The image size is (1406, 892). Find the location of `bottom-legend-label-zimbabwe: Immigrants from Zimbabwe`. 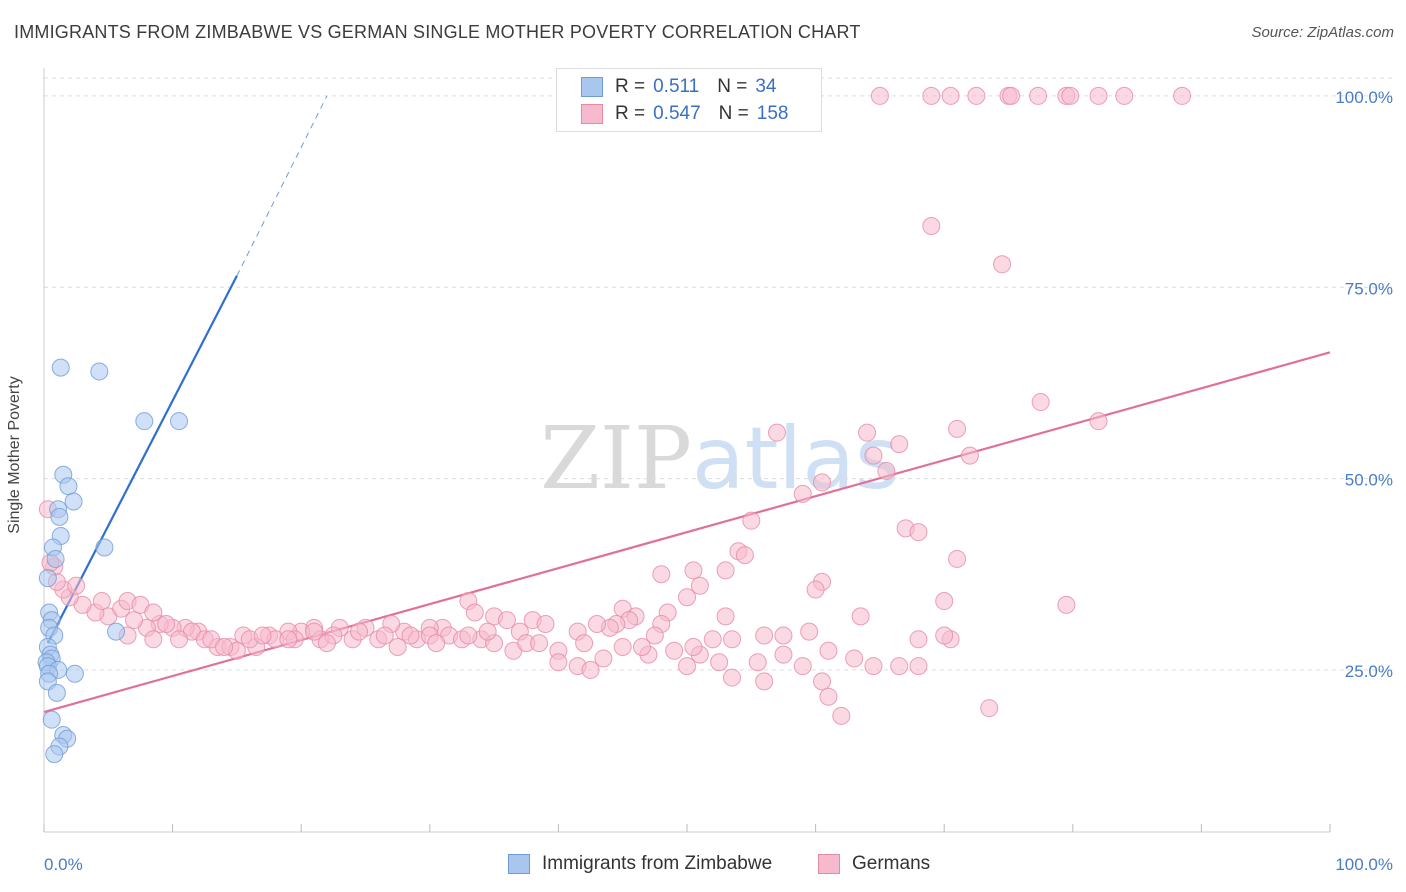

bottom-legend-label-zimbabwe: Immigrants from Zimbabwe is located at coordinates (657, 863).